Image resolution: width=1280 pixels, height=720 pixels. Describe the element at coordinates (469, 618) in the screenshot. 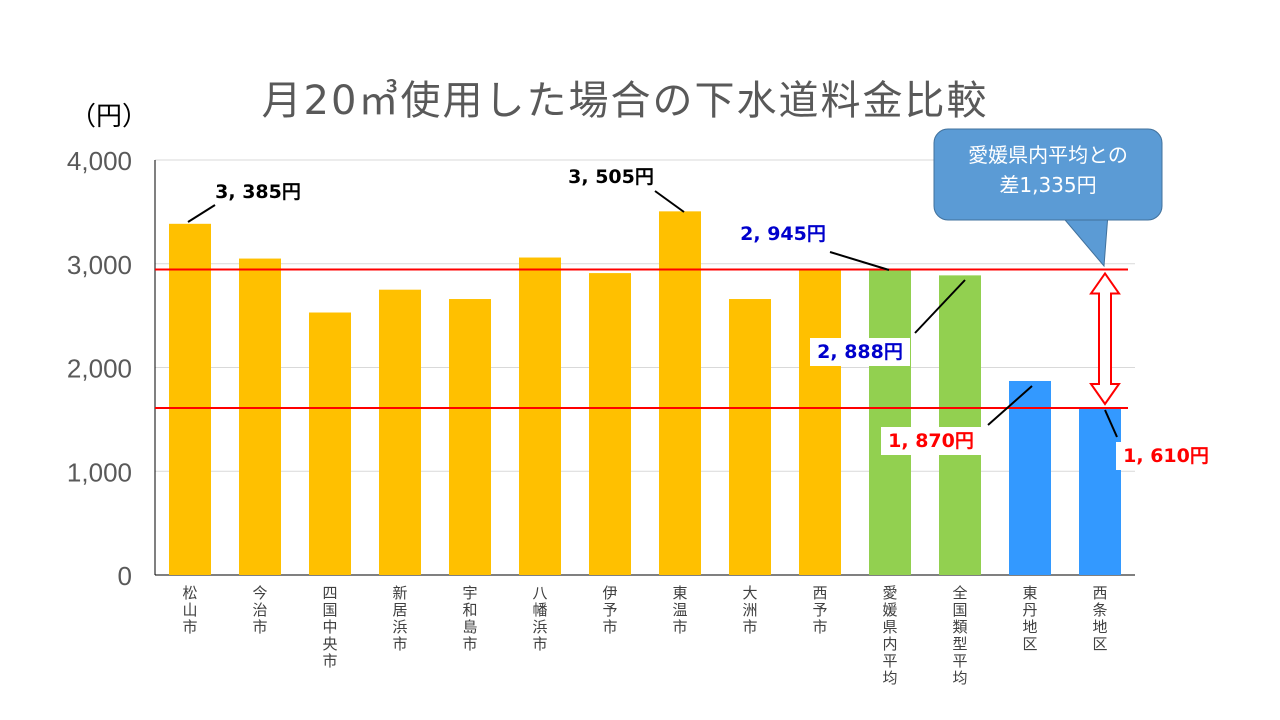

I see `x-tick-label: 宇和島市` at that location.